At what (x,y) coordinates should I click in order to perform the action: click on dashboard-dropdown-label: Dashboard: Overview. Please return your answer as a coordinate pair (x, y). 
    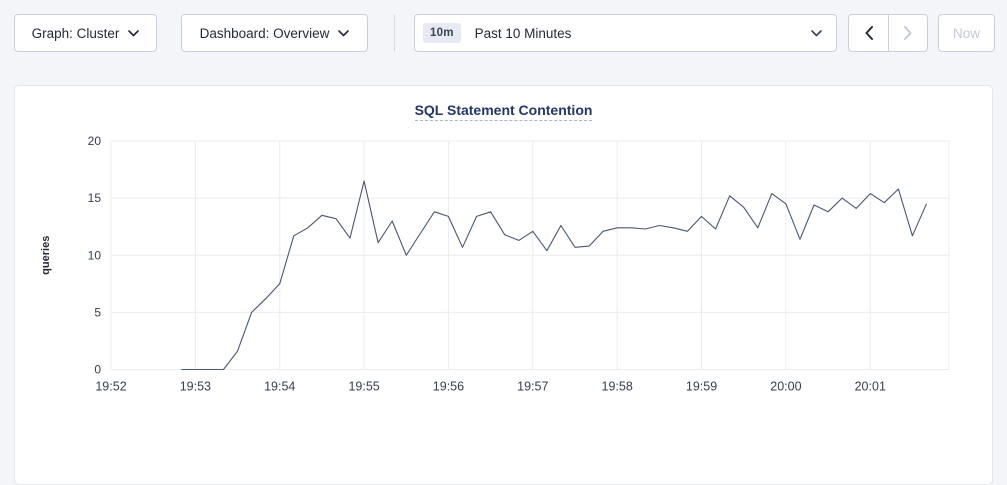
    Looking at the image, I should click on (264, 33).